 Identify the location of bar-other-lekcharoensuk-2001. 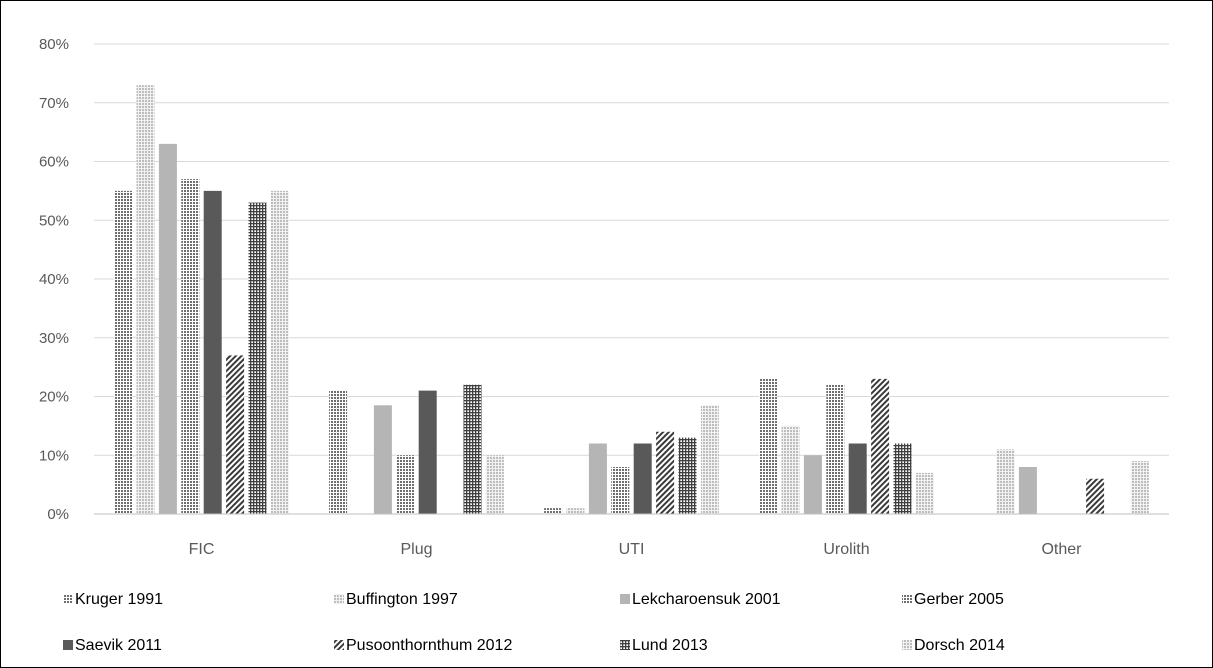
(1027, 490).